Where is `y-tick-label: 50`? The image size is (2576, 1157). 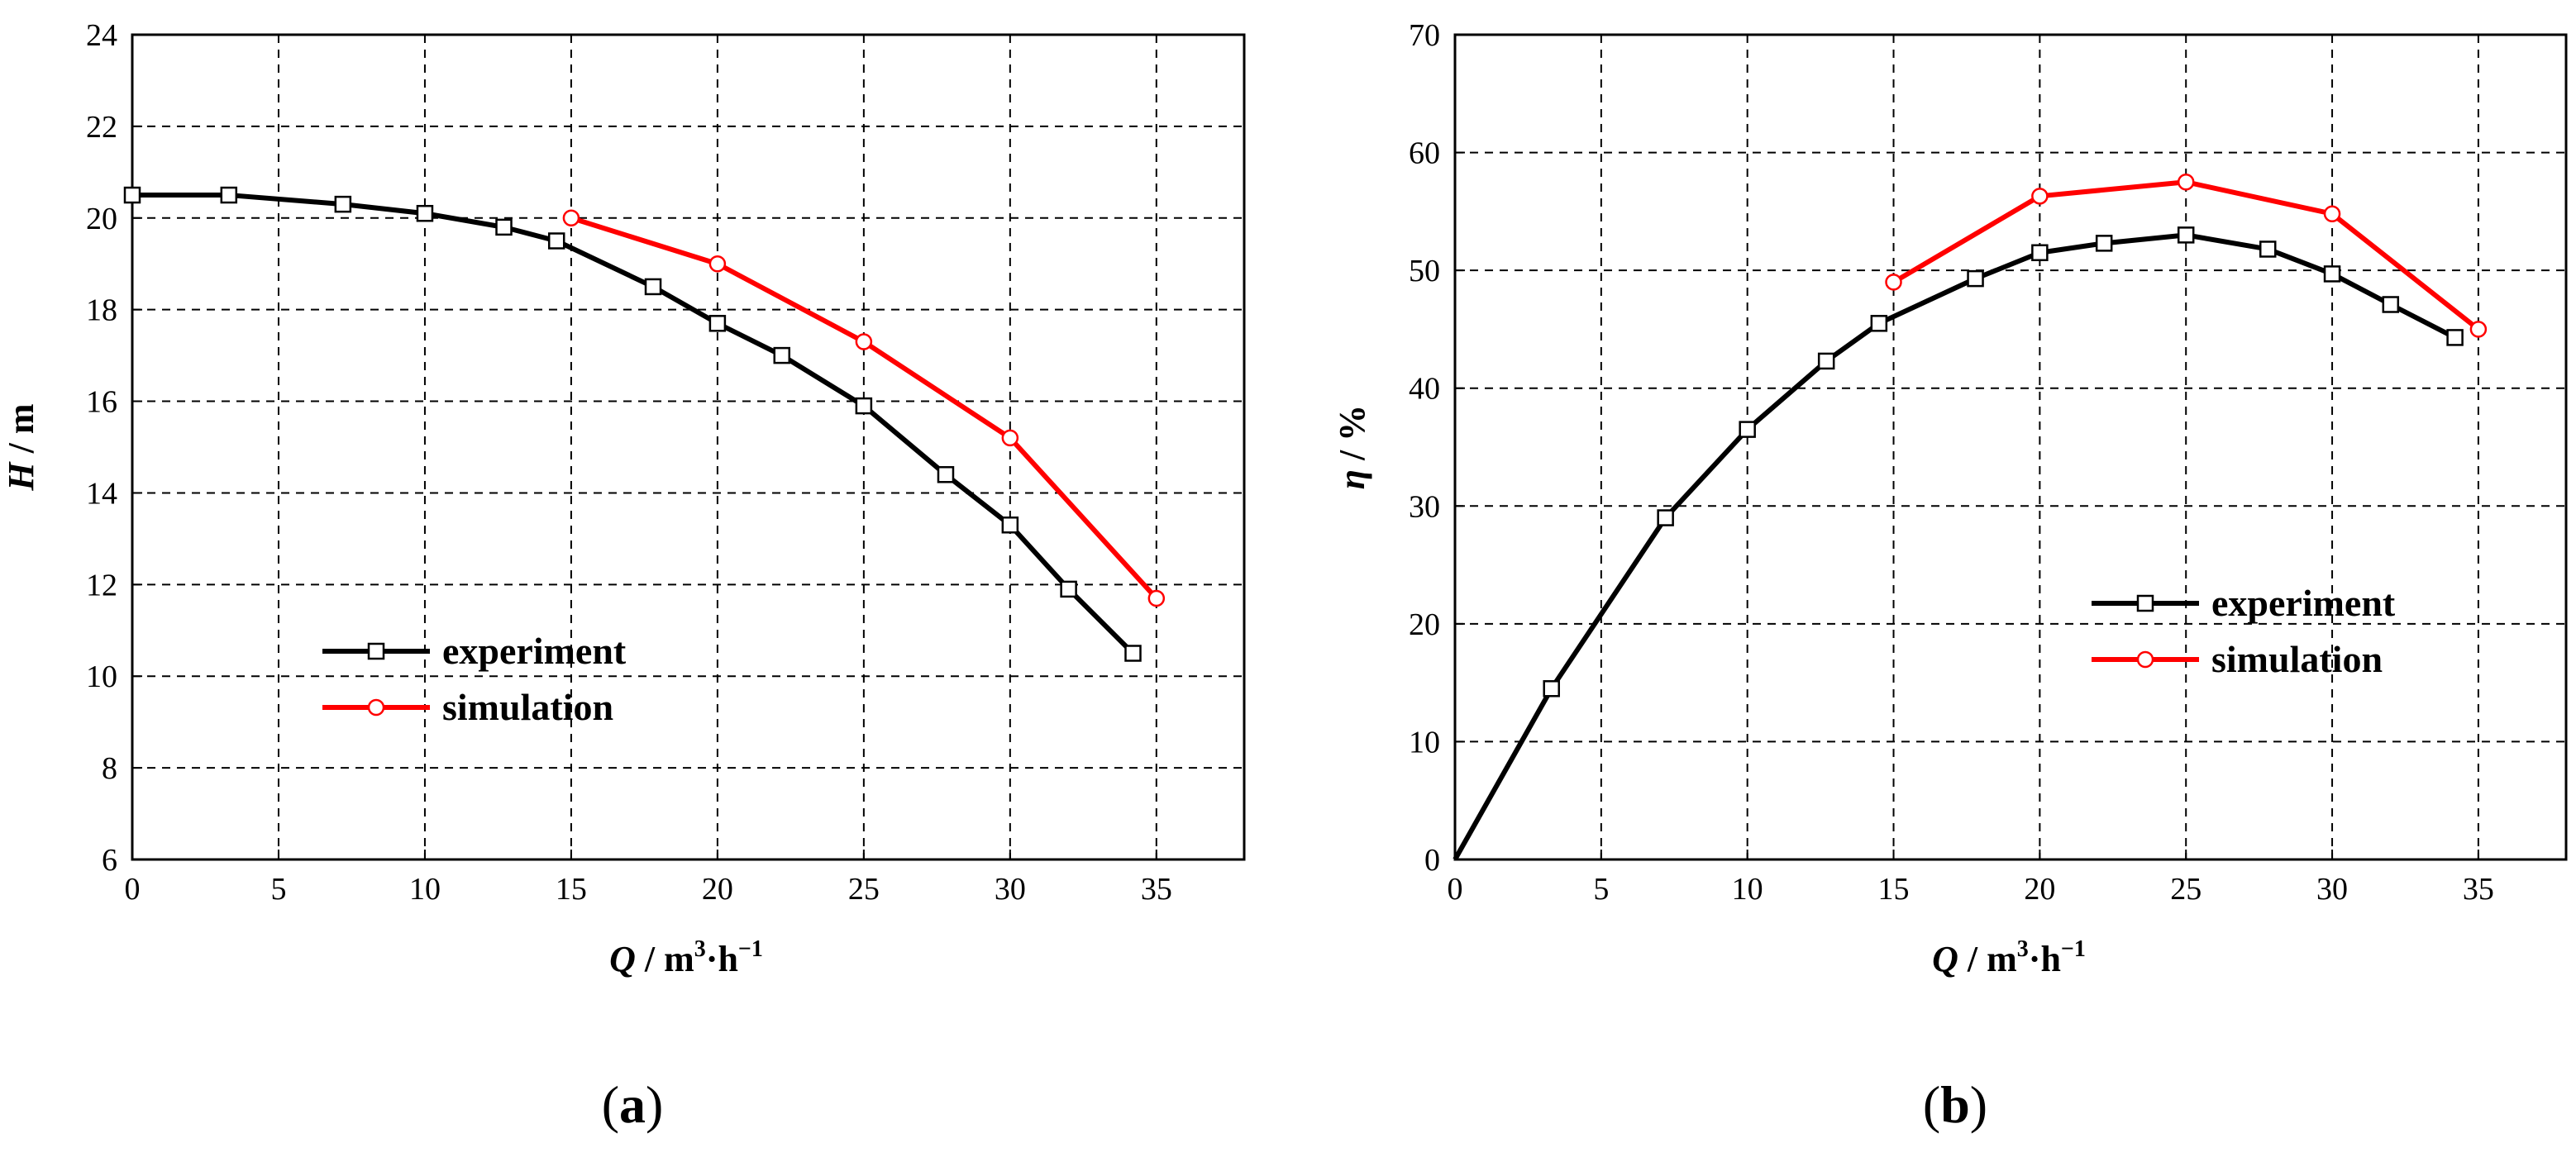
y-tick-label: 50 is located at coordinates (1424, 271).